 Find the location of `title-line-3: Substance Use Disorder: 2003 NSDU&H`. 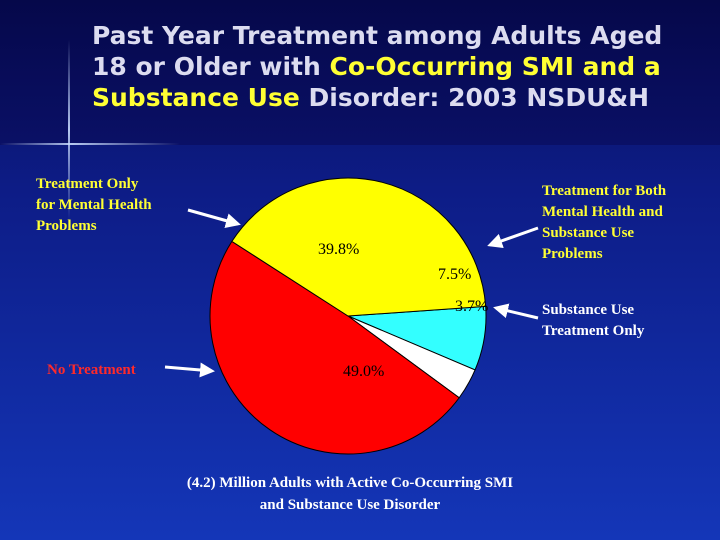

title-line-3: Substance Use Disorder: 2003 NSDU&H is located at coordinates (371, 97).